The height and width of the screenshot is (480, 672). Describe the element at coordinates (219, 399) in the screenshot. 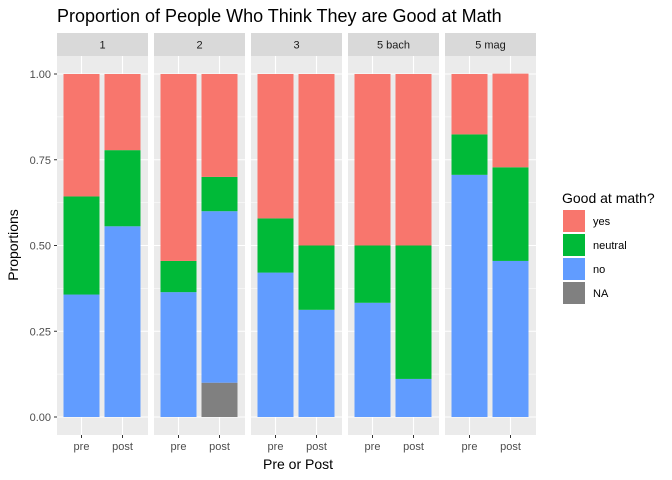

I see `bar-segment-na` at that location.